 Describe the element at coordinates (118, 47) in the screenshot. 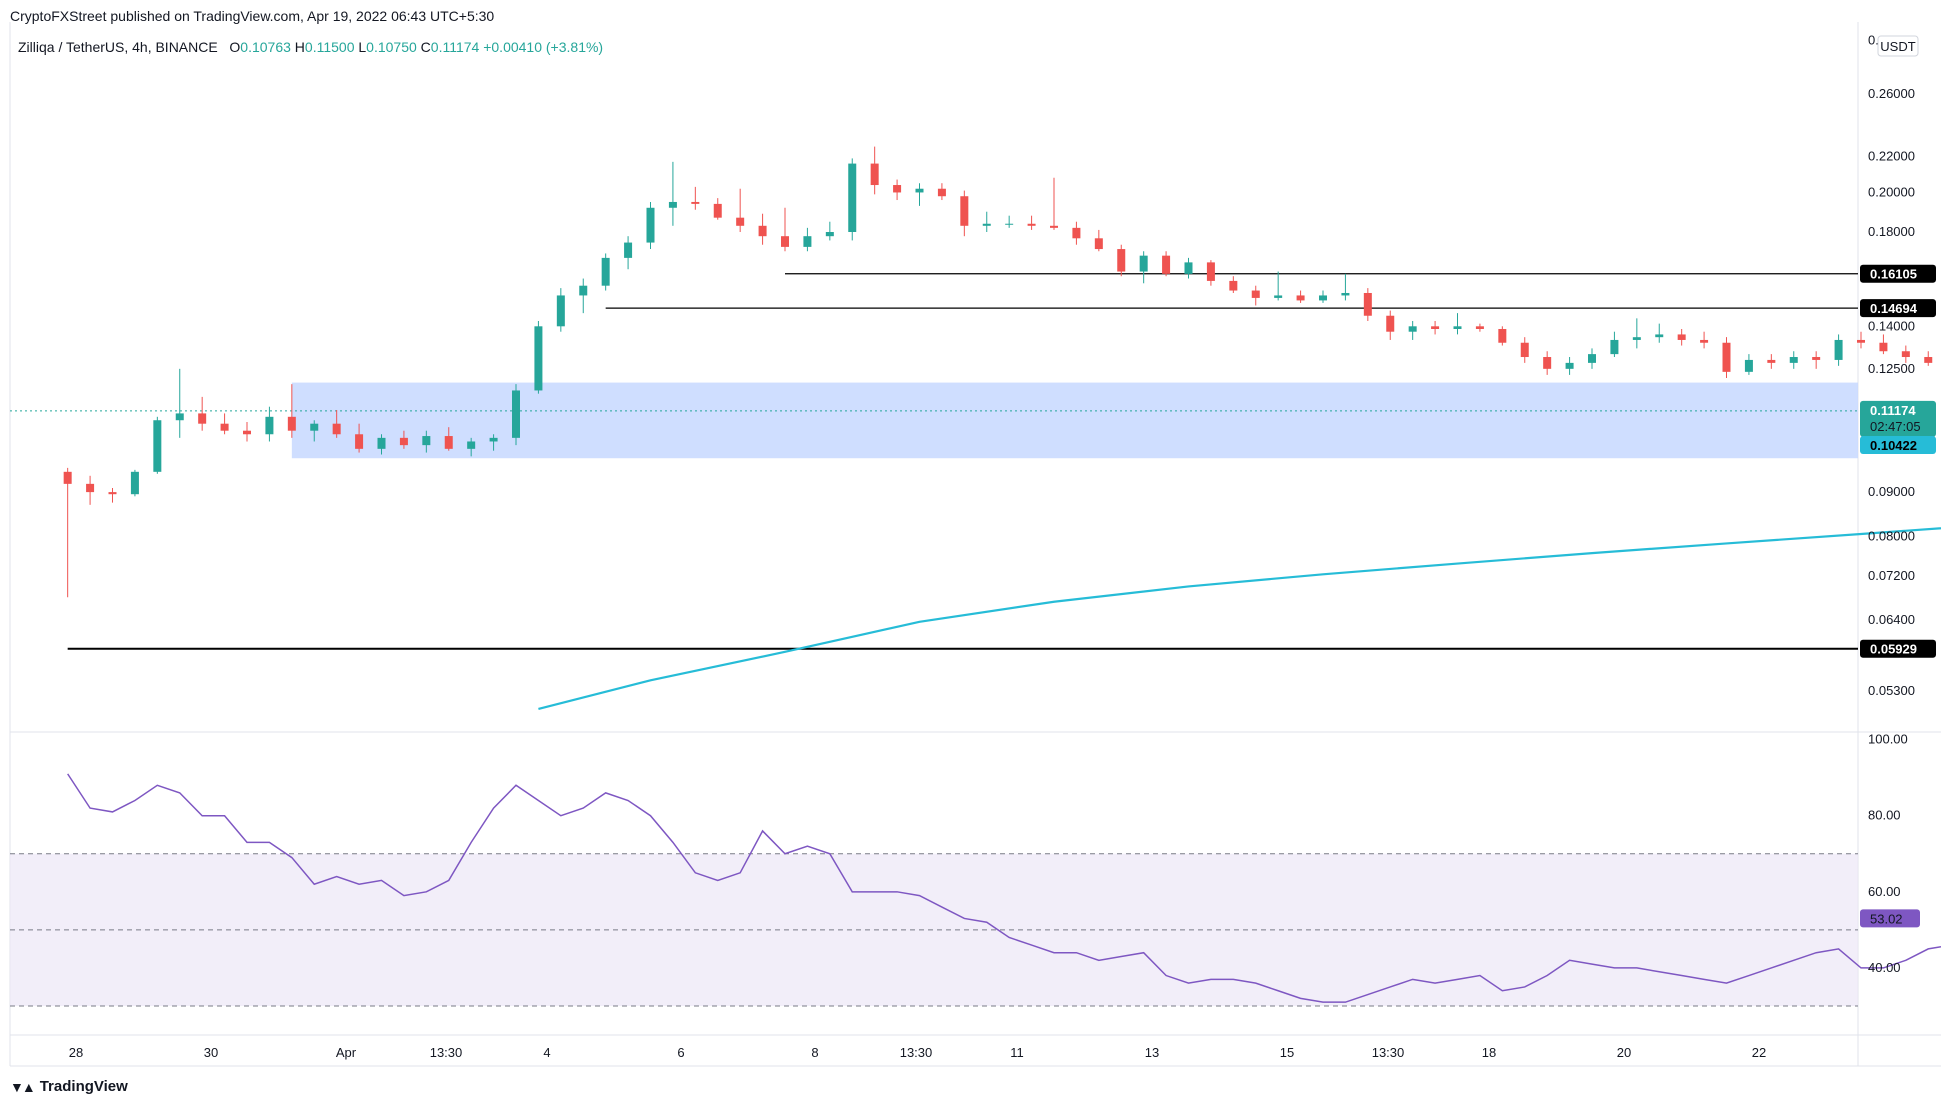

I see `symbol-name: Zilliqa / TetherUS, 4h, BINANCE` at that location.